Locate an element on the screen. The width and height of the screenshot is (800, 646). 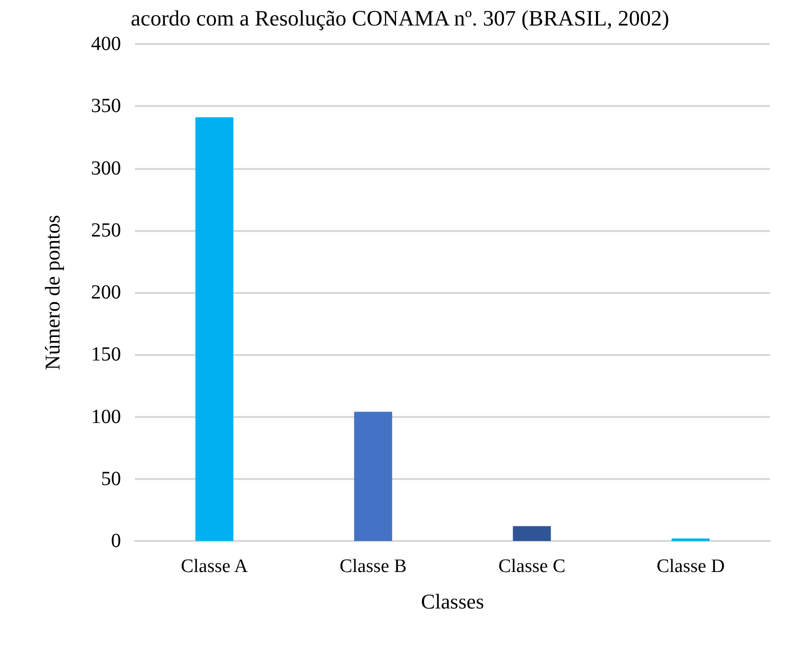
y-tick-label: 300 is located at coordinates (106, 168).